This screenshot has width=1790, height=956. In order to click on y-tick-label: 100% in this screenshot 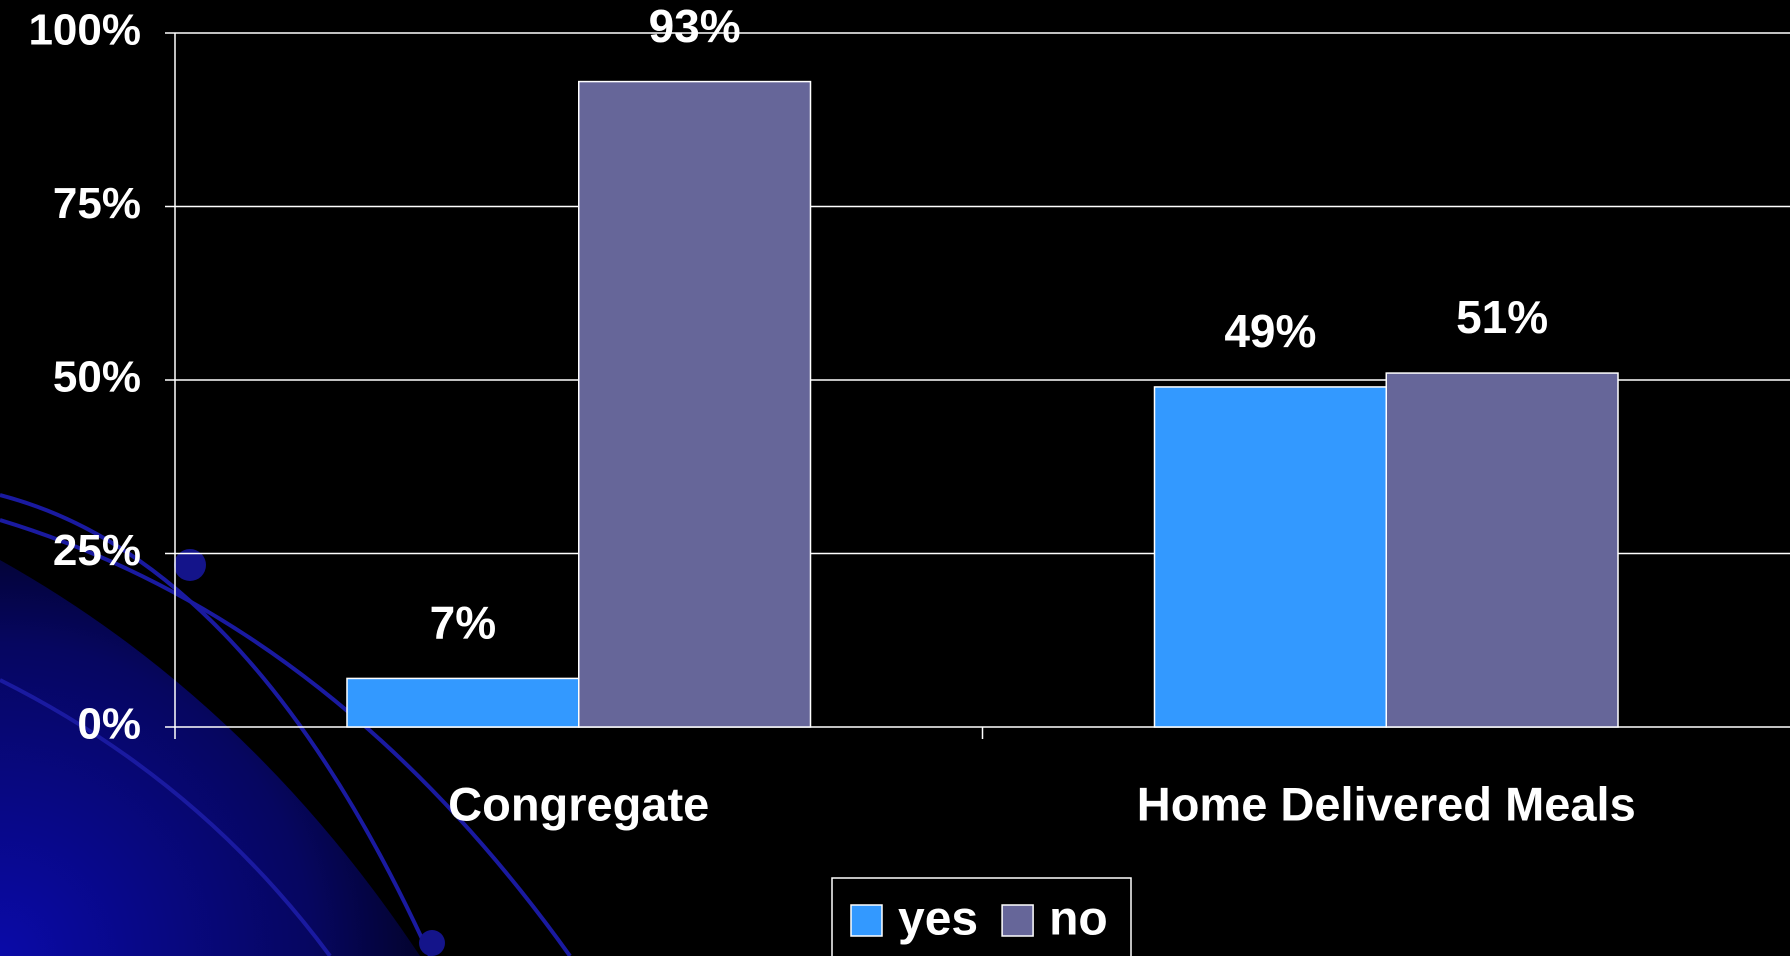, I will do `click(84, 30)`.